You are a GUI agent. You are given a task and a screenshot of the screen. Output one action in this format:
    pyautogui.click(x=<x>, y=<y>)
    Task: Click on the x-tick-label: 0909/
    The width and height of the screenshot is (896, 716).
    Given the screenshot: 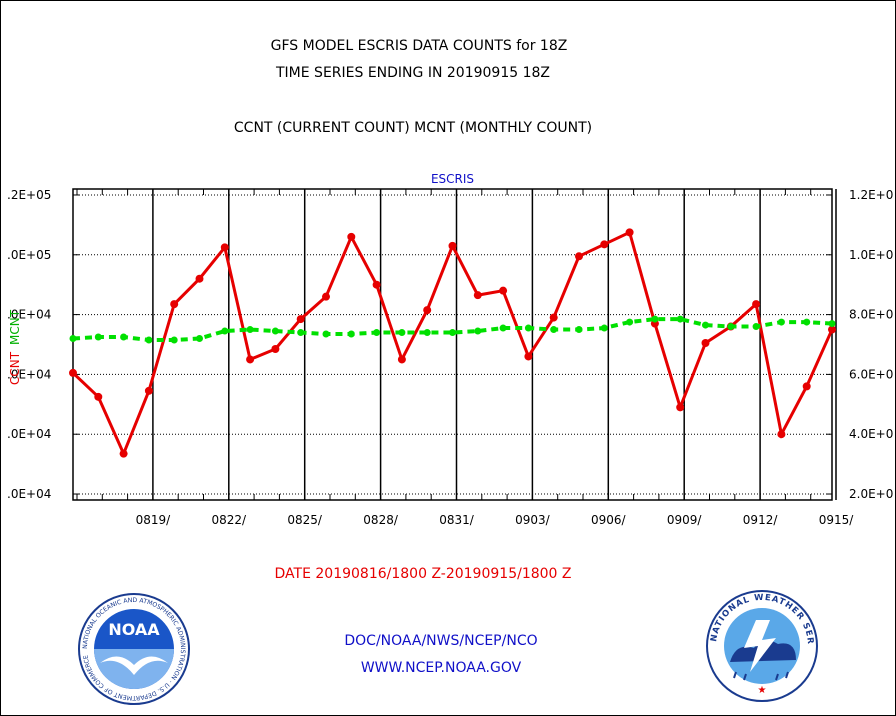 What is the action you would take?
    pyautogui.click(x=685, y=520)
    